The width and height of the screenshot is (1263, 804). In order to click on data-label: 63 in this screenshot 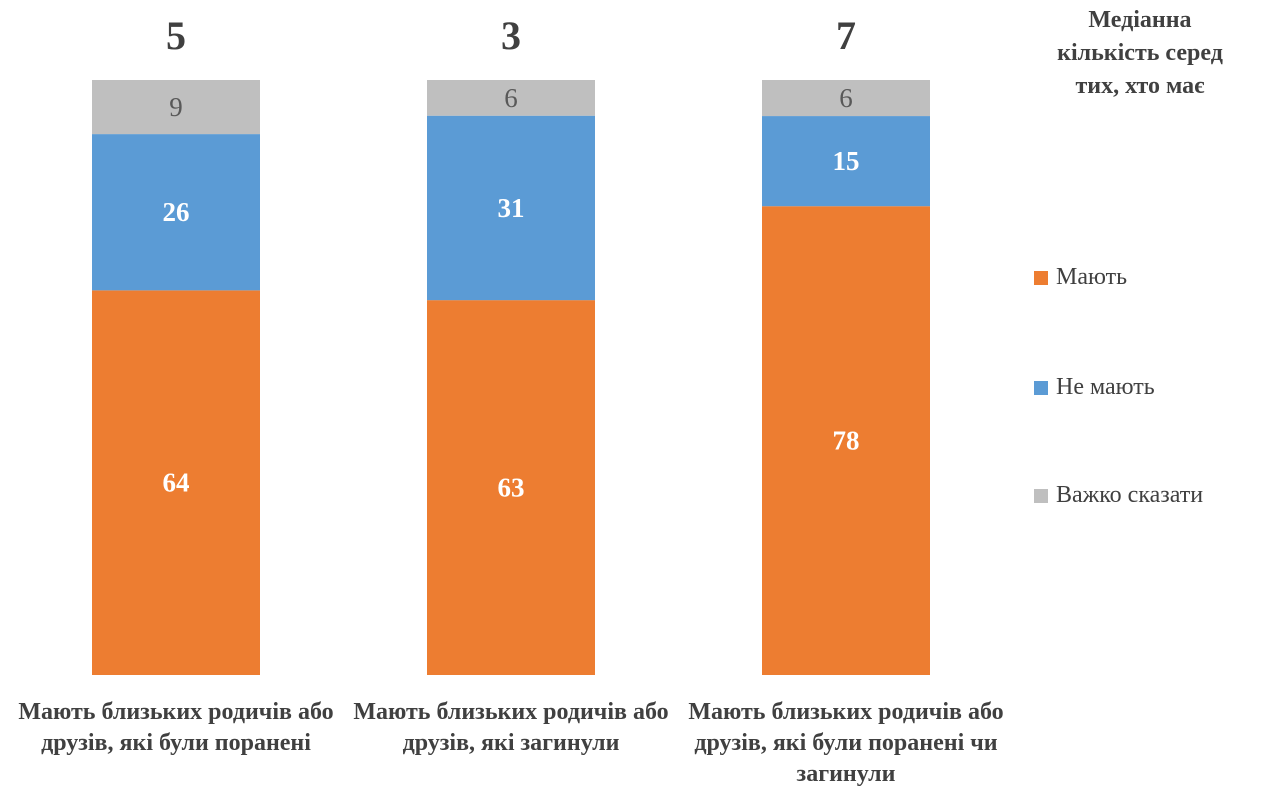, I will do `click(511, 488)`.